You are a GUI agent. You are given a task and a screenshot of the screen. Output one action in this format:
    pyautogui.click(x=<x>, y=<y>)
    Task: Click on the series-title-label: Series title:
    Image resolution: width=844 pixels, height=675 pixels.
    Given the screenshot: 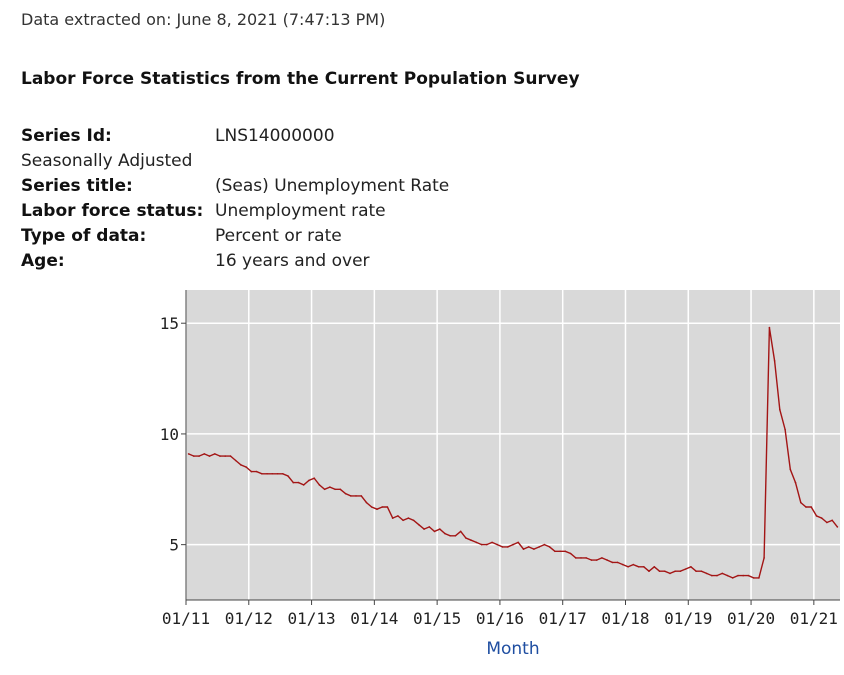 What is the action you would take?
    pyautogui.click(x=77, y=186)
    